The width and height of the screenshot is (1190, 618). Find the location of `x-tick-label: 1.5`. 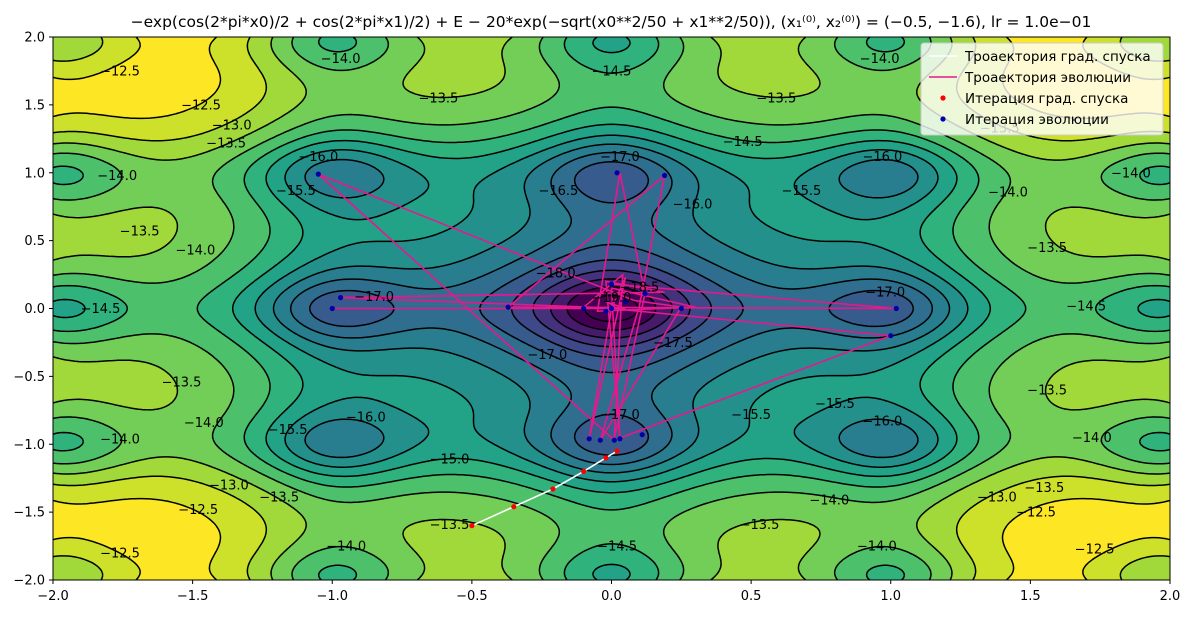

x-tick-label: 1.5 is located at coordinates (1030, 596).